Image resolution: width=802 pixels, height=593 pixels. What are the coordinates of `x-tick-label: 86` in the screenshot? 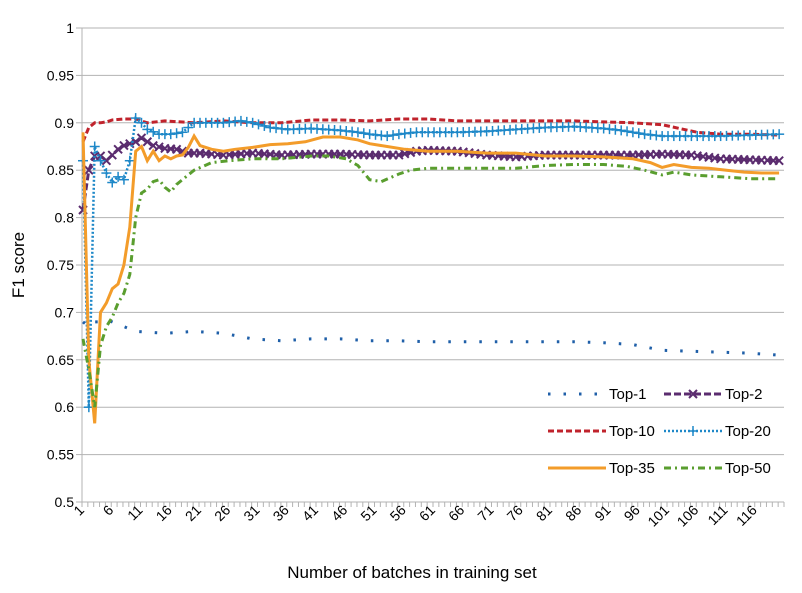 It's located at (573, 513).